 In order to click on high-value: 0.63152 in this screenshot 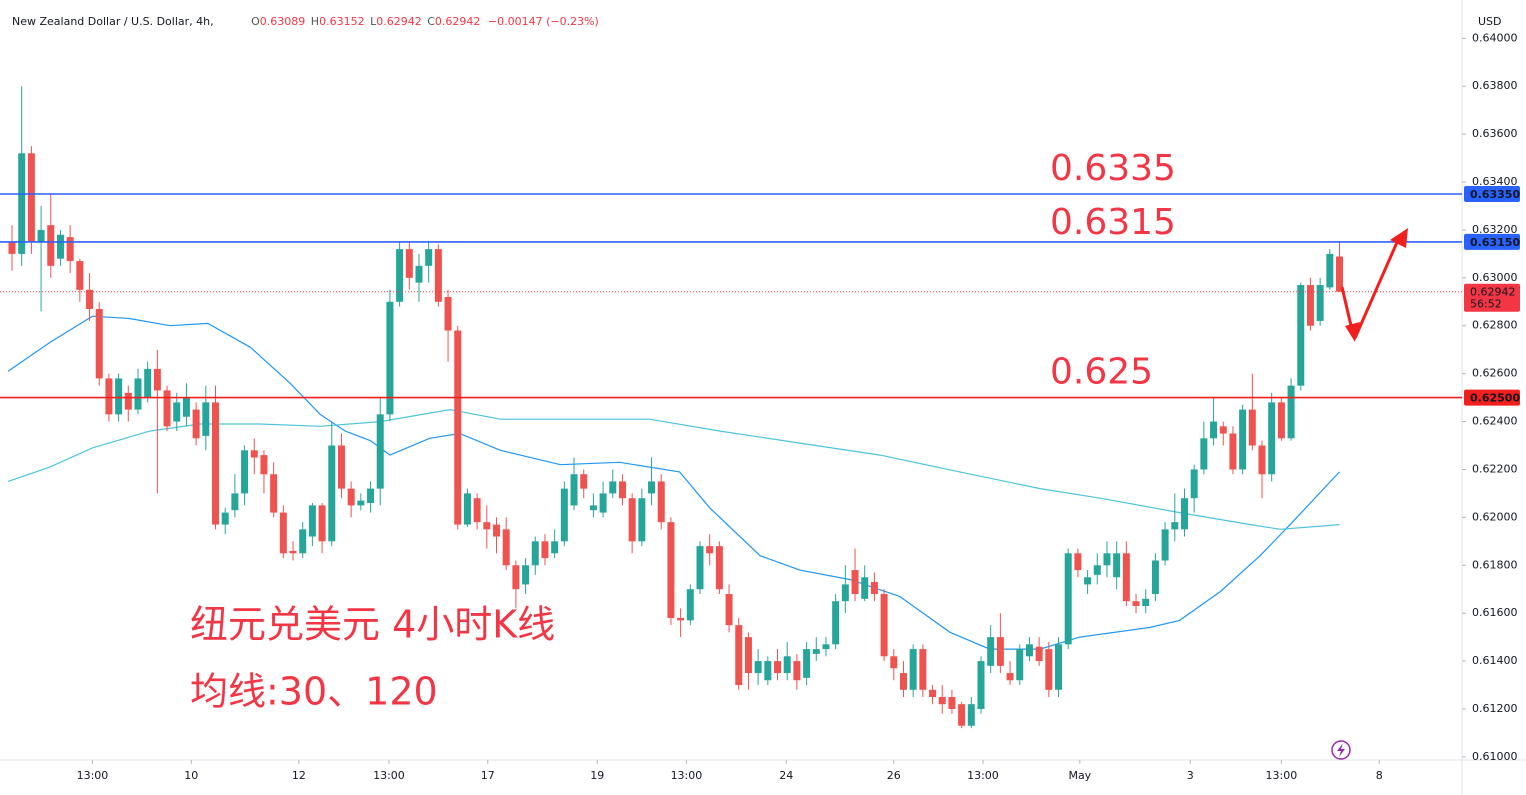, I will do `click(342, 21)`.